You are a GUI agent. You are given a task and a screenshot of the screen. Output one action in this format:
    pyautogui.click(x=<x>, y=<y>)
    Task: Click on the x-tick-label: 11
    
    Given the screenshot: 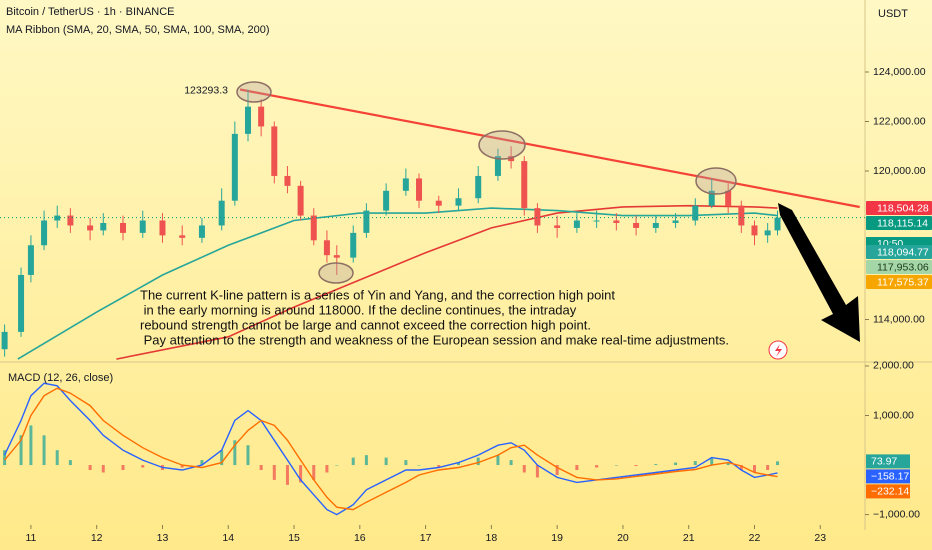 What is the action you would take?
    pyautogui.click(x=30, y=538)
    